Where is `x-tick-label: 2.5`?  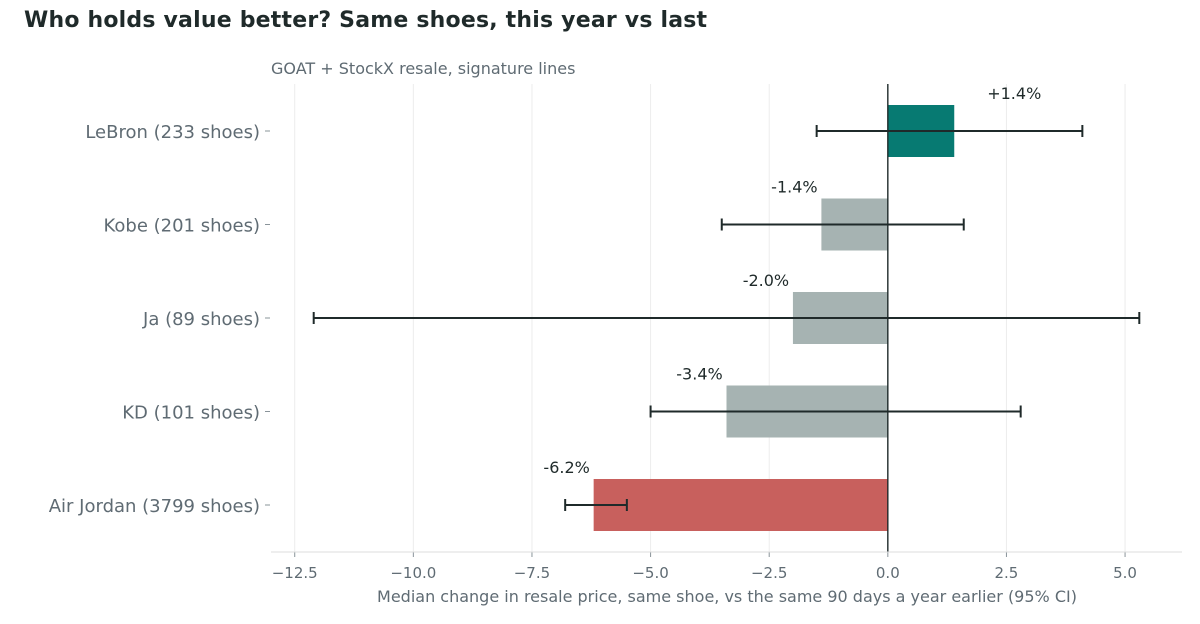 x-tick-label: 2.5 is located at coordinates (1007, 573).